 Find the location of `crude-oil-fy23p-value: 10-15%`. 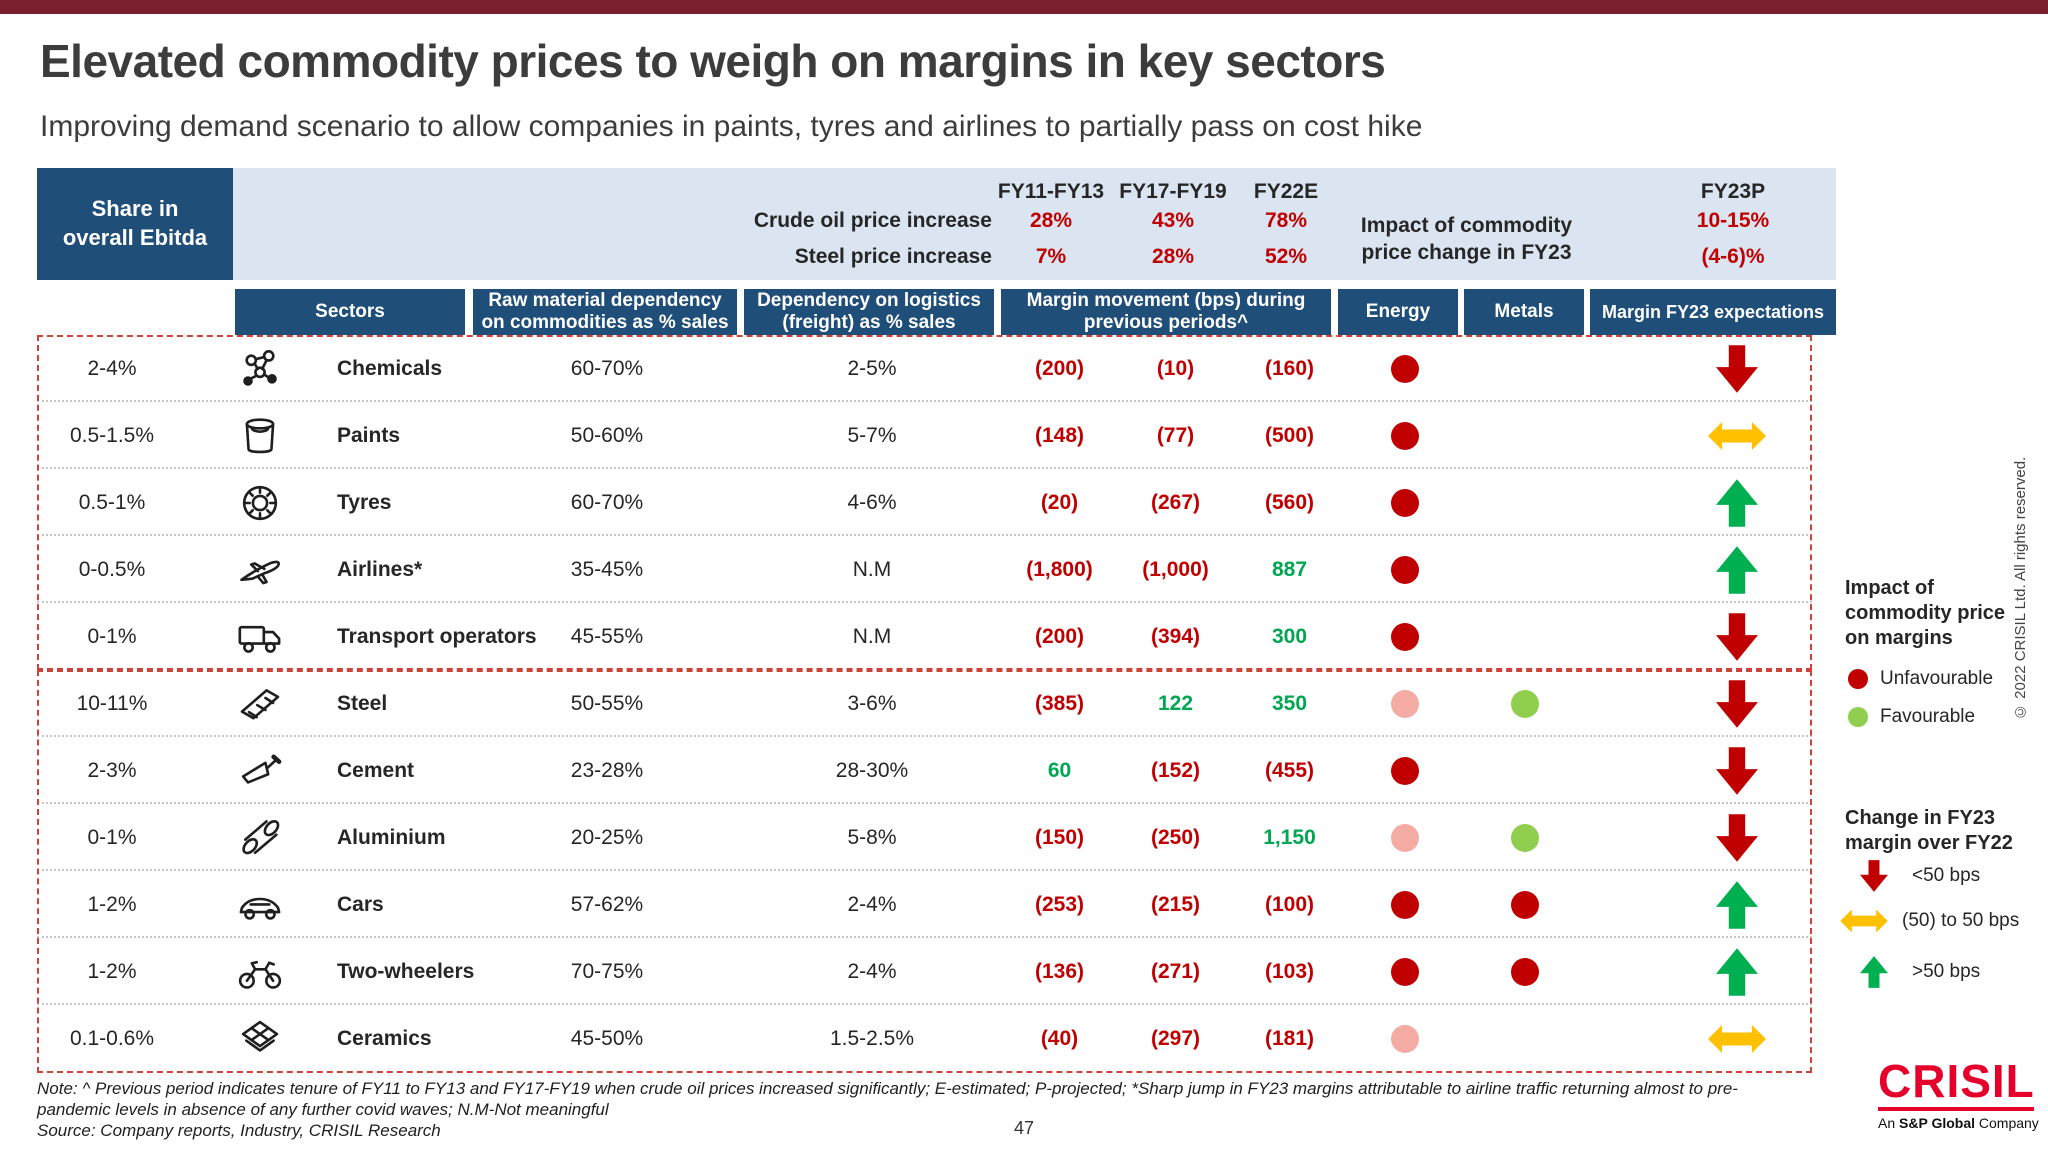

crude-oil-fy23p-value: 10-15% is located at coordinates (1733, 220).